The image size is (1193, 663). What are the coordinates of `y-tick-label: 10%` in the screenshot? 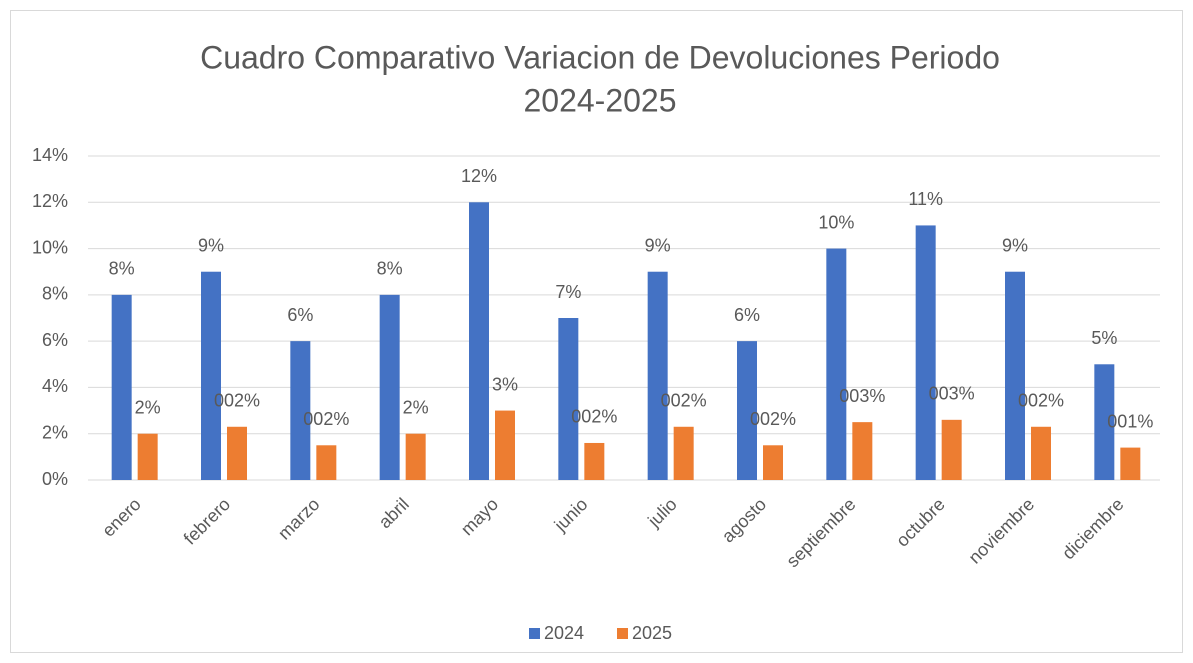 It's located at (50, 247).